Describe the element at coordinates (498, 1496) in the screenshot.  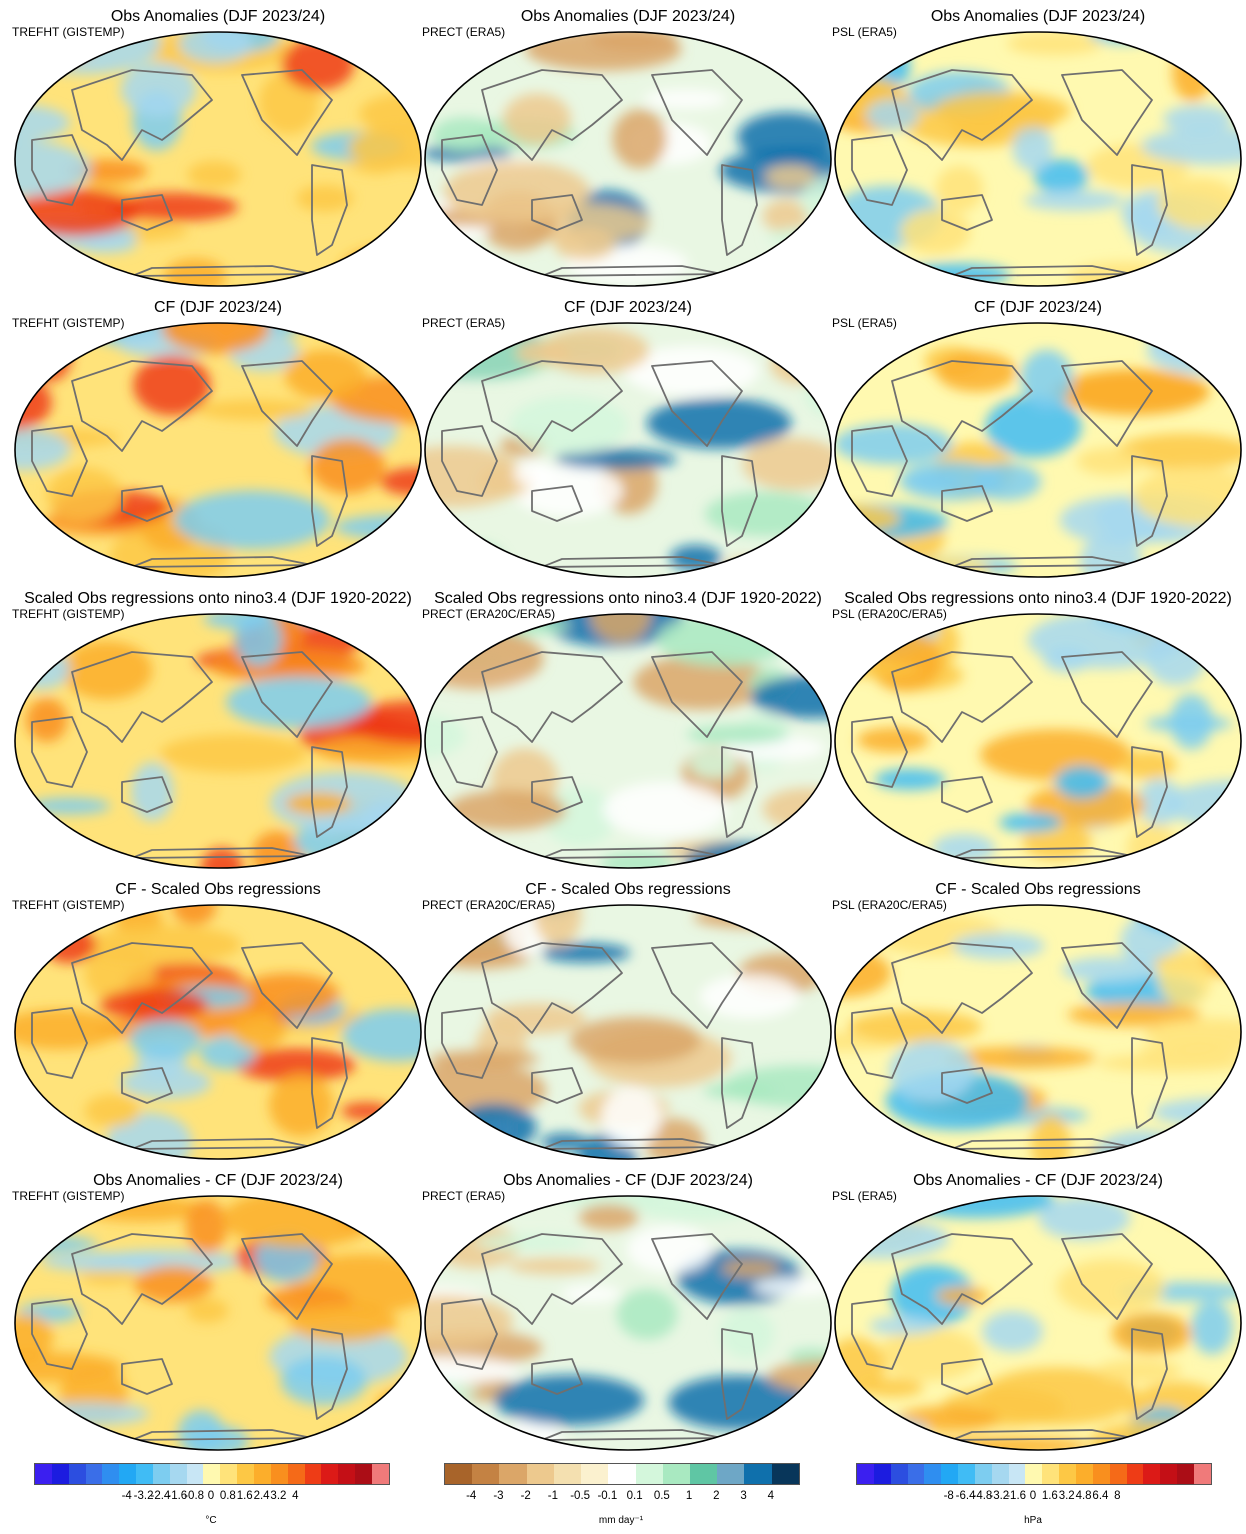
I see `colorbar-tick-label: -3` at that location.